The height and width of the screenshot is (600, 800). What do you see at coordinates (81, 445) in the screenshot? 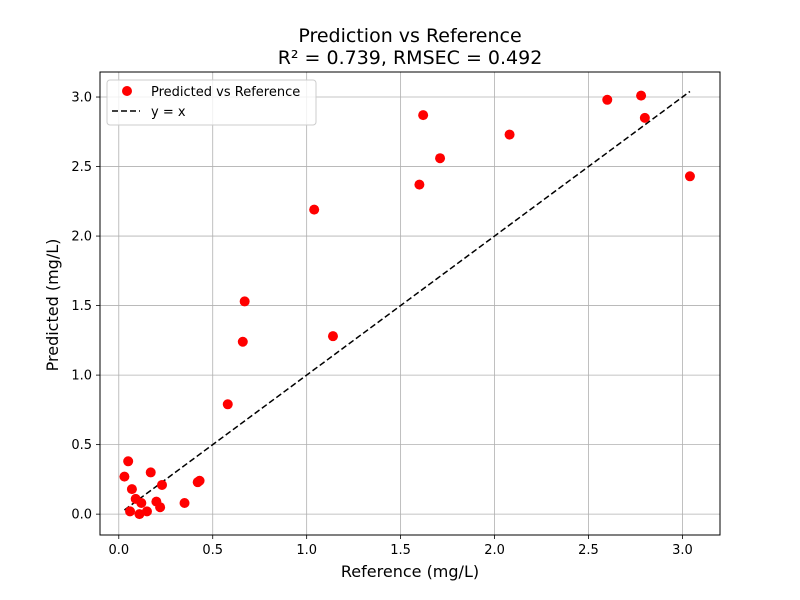
I see `y-tick-label: 0.5` at bounding box center [81, 445].